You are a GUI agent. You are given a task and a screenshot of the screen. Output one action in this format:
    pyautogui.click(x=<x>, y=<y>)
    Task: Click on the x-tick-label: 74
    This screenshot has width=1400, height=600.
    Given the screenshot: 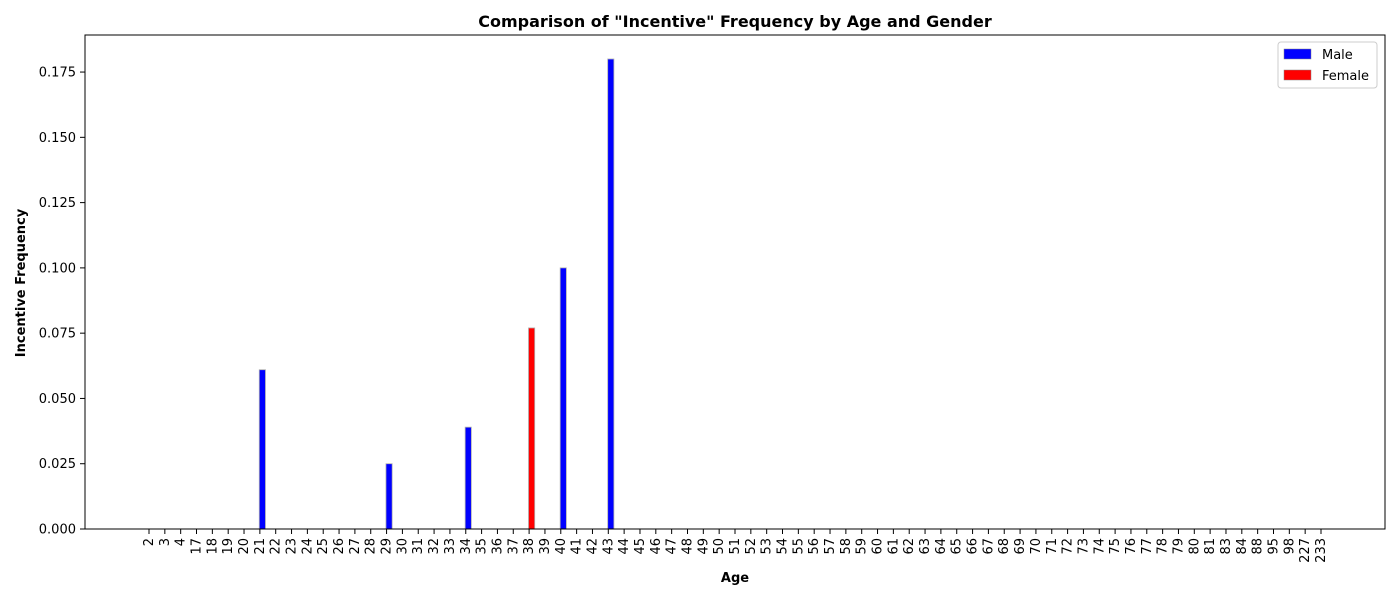 What is the action you would take?
    pyautogui.click(x=1099, y=546)
    